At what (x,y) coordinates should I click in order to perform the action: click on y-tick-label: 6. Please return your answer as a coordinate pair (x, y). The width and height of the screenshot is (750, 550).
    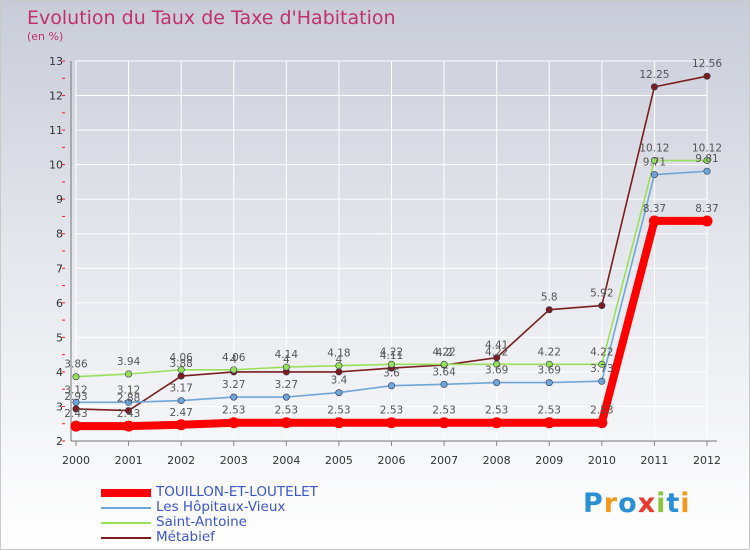
    Looking at the image, I should click on (59, 303).